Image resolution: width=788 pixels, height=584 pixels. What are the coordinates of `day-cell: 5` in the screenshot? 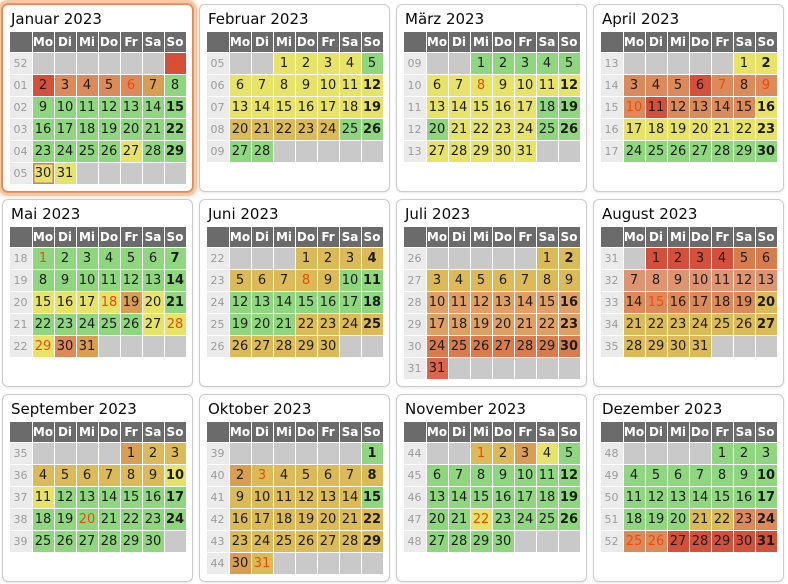 It's located at (481, 280).